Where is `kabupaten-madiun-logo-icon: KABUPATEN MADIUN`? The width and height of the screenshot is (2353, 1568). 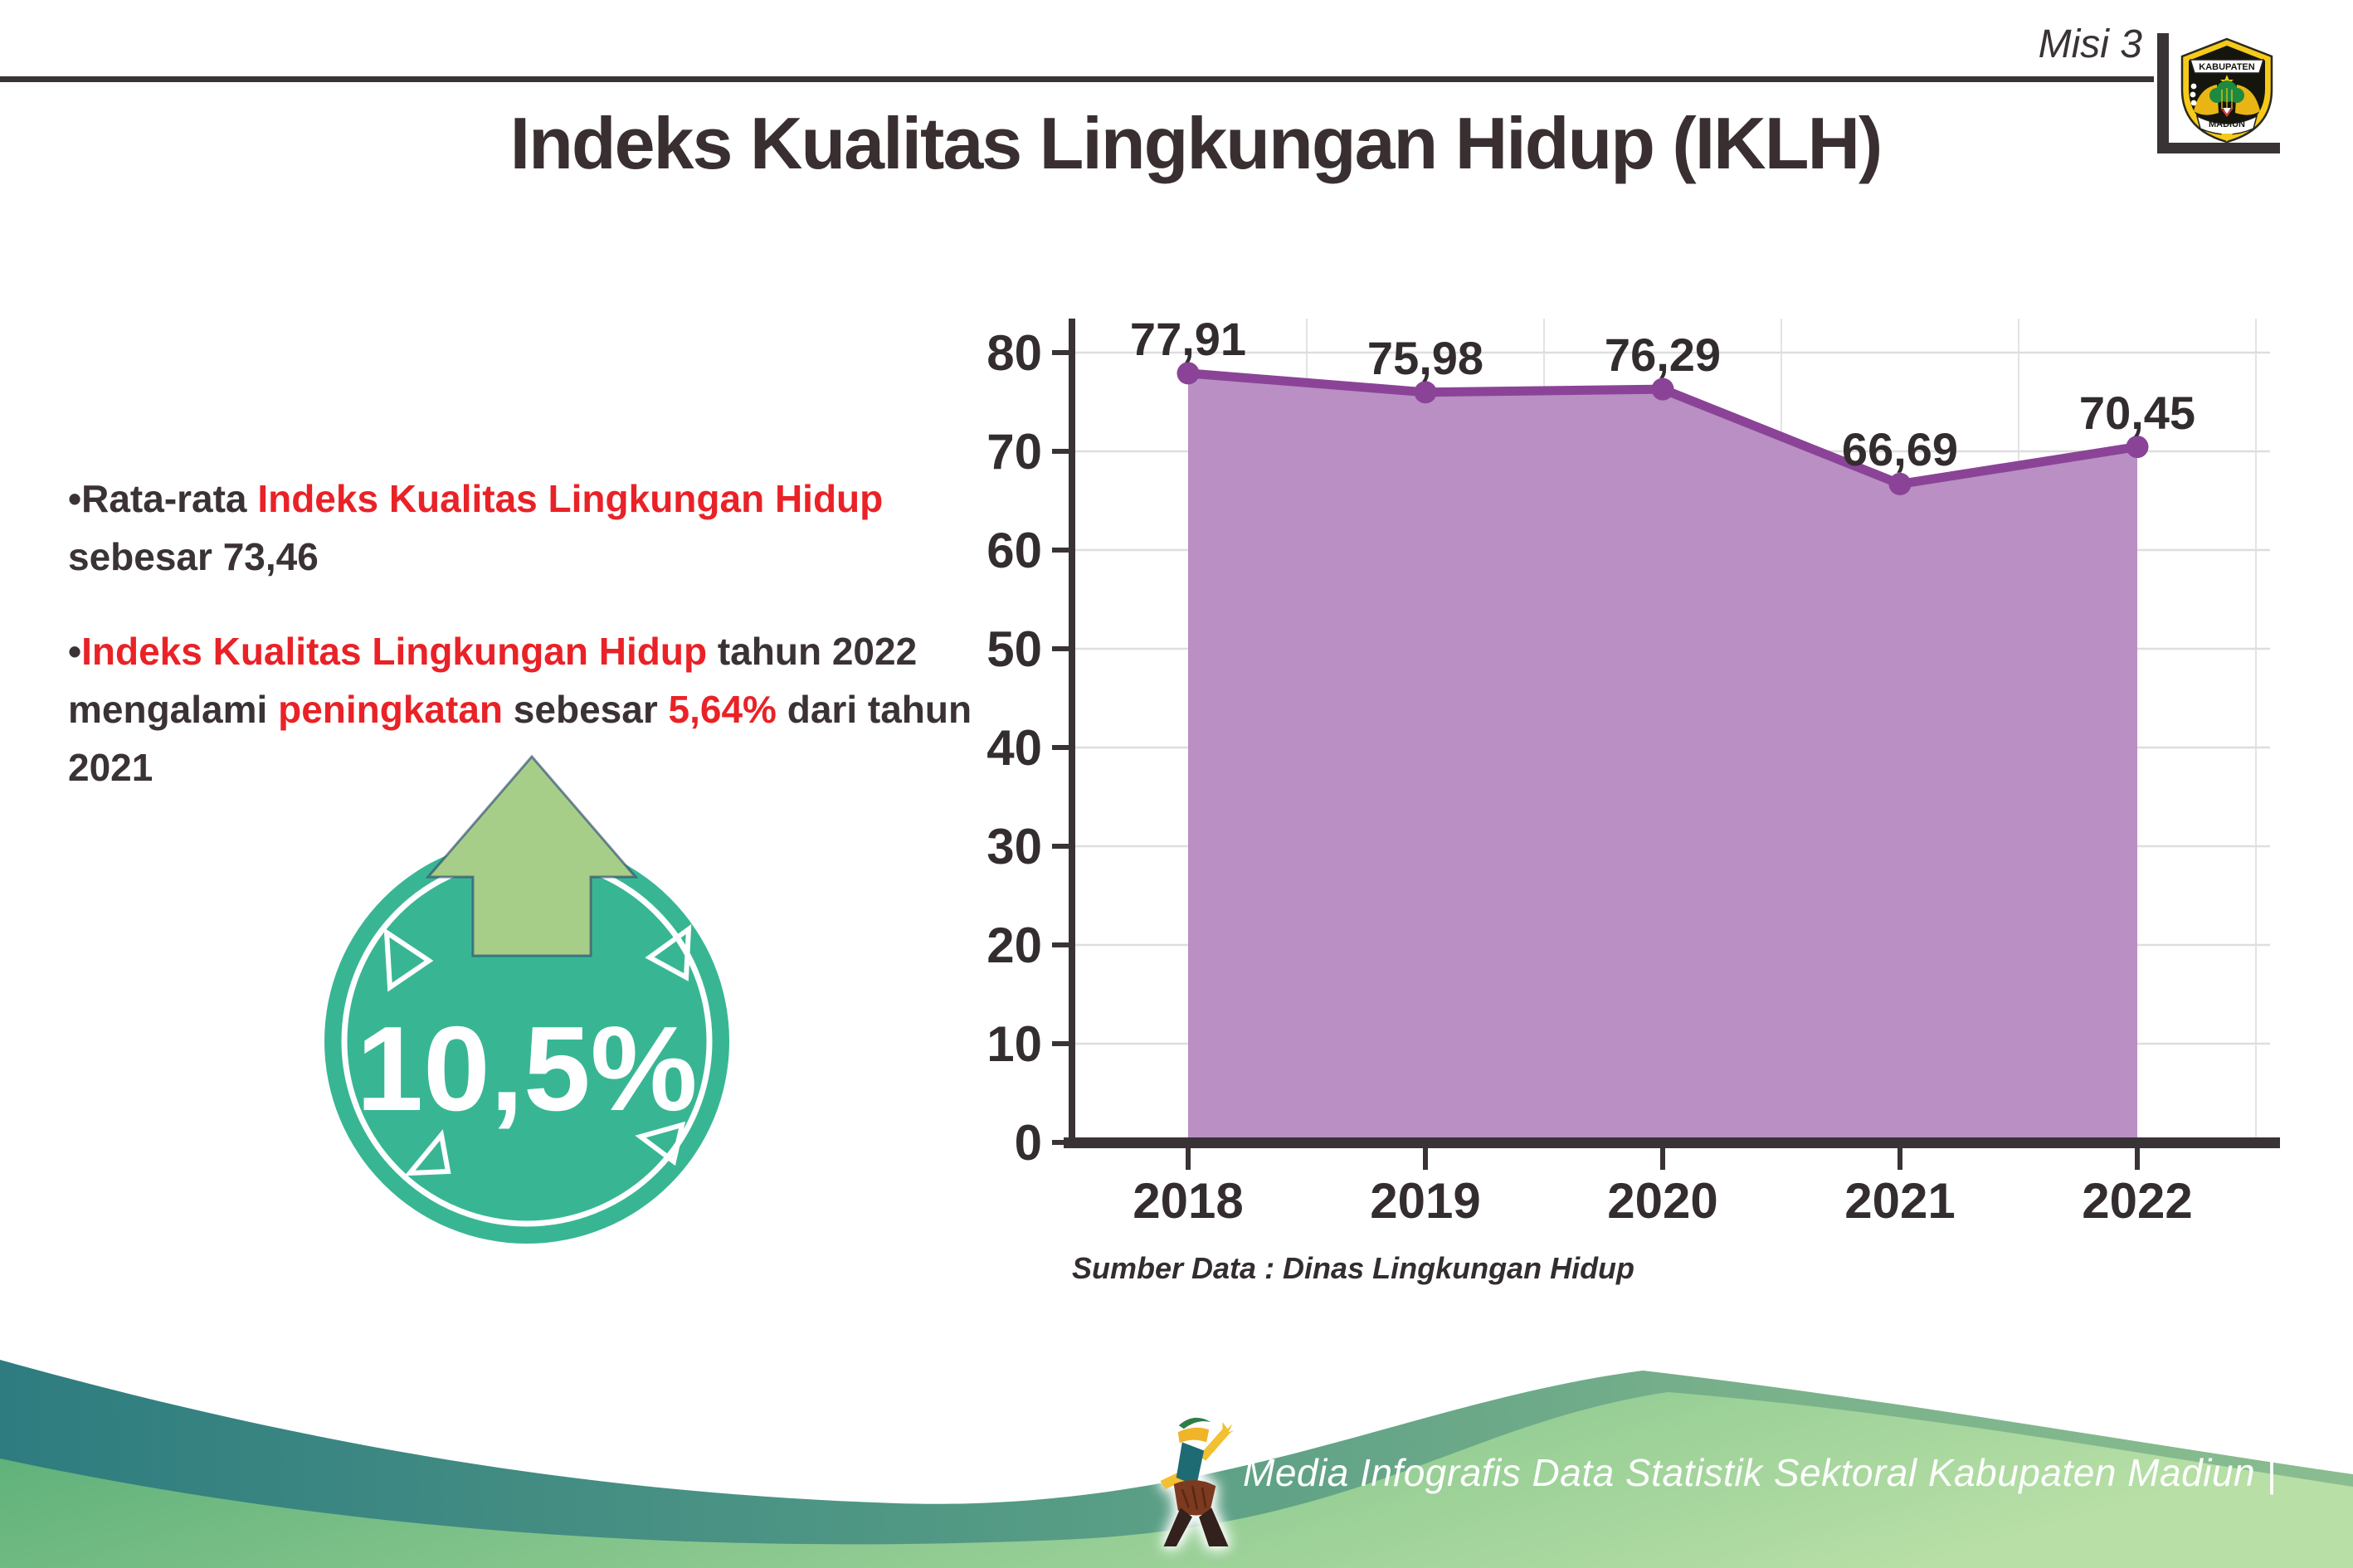 kabupaten-madiun-logo-icon: KABUPATEN MADIUN is located at coordinates (2226, 90).